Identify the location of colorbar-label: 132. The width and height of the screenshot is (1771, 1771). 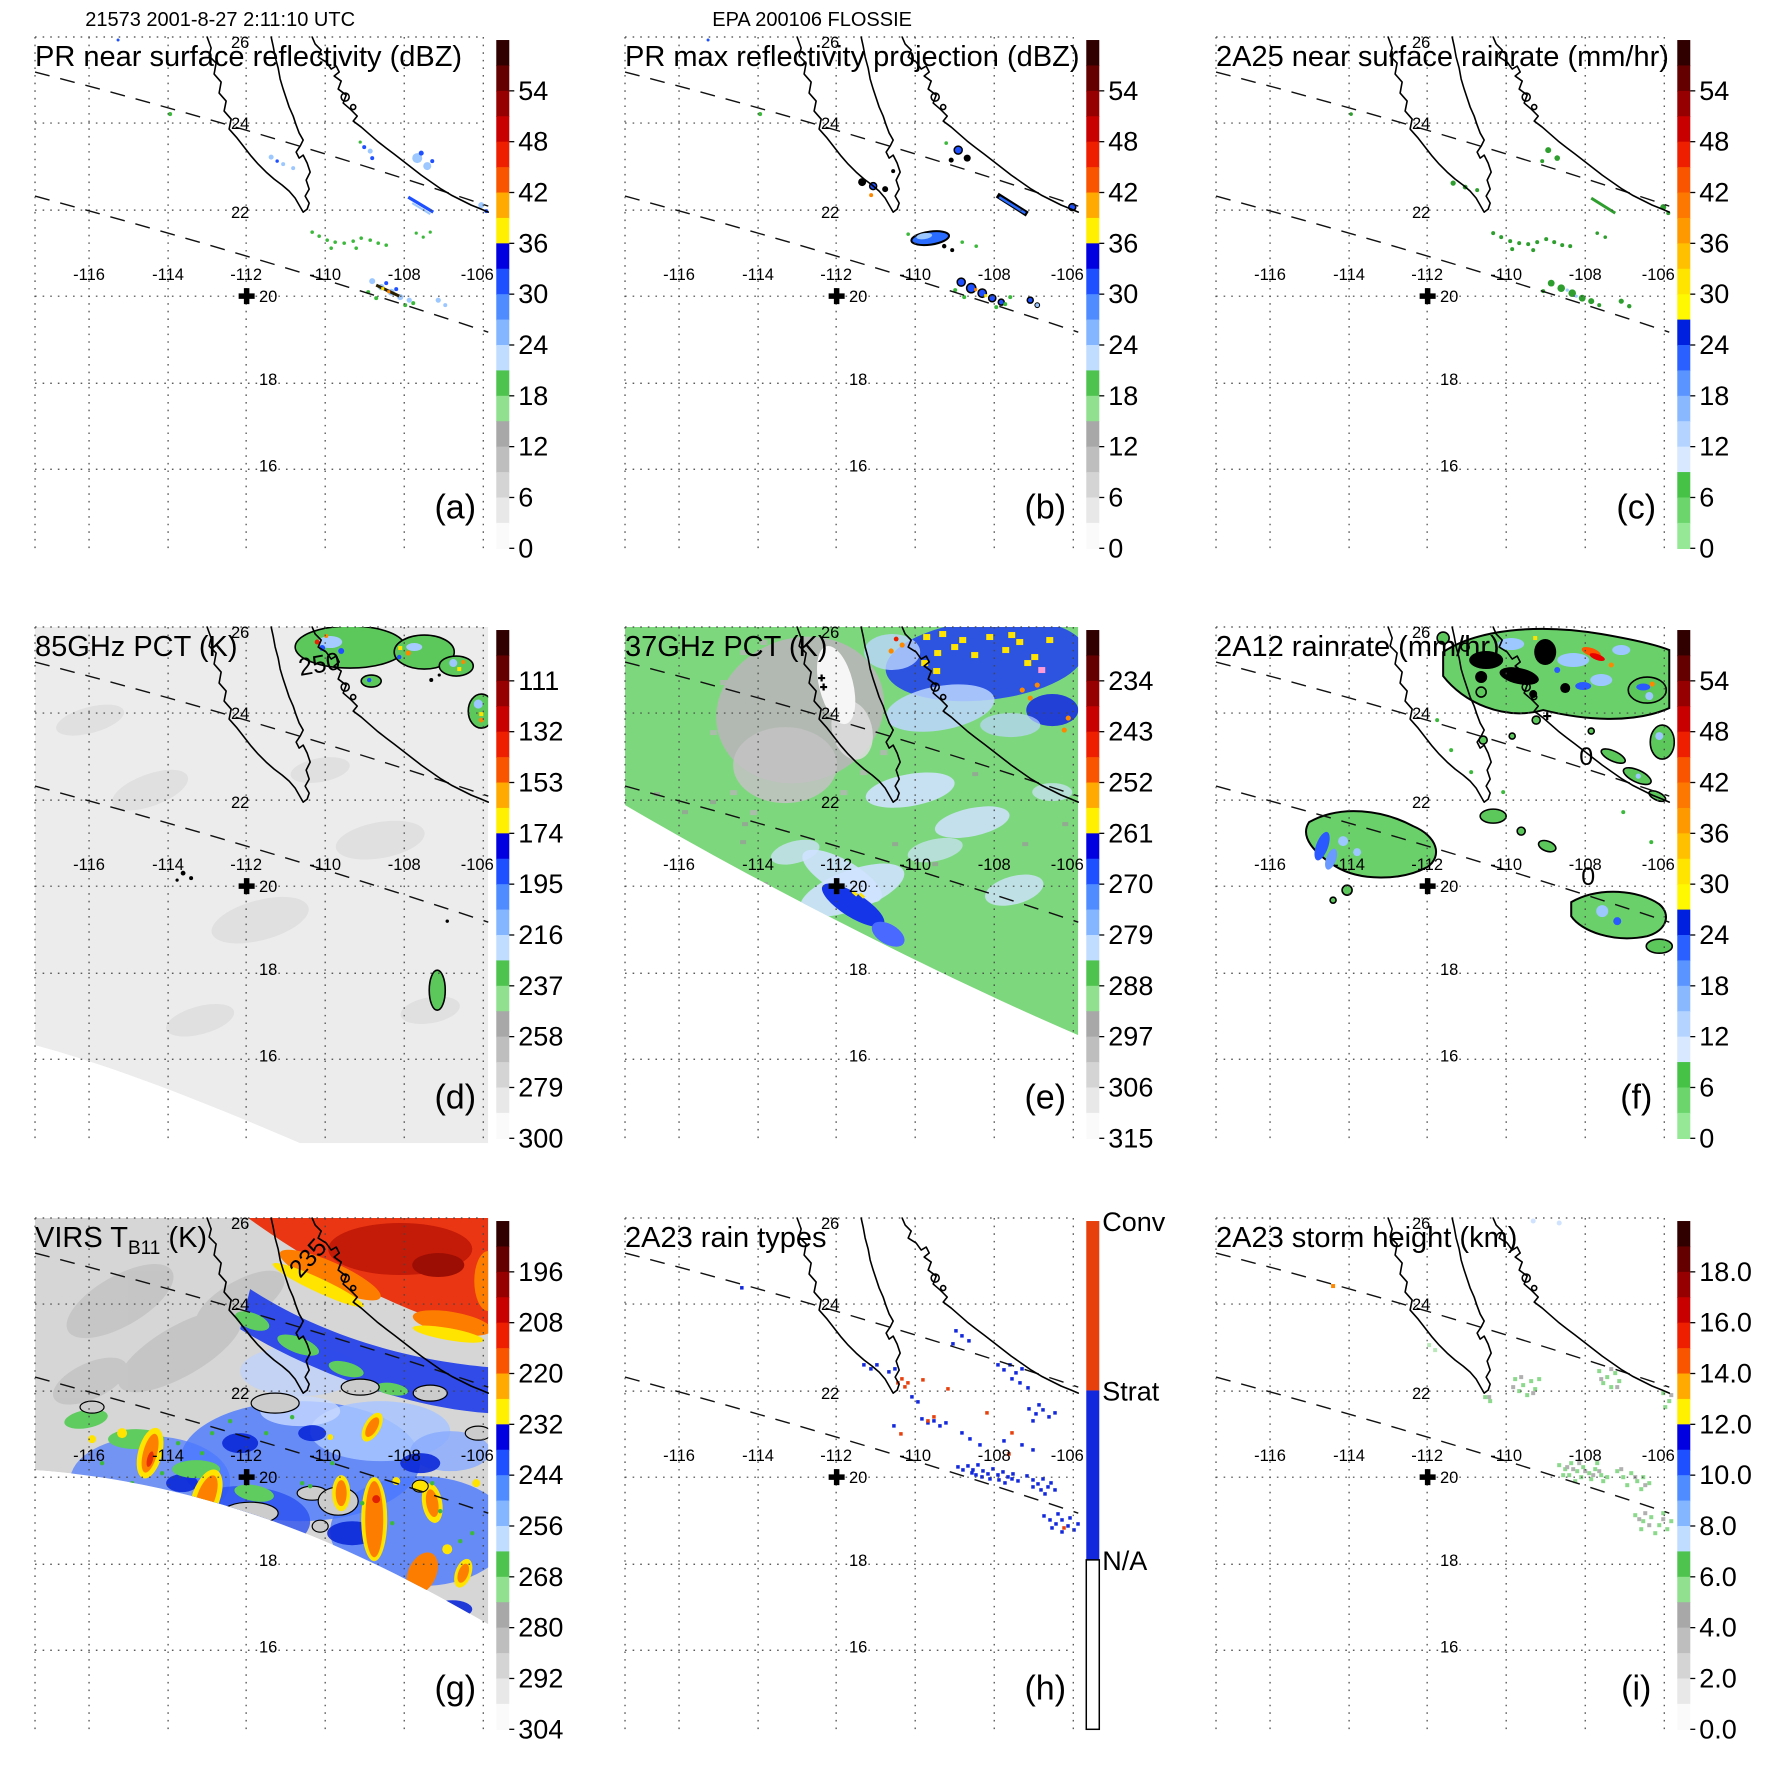
(540, 732).